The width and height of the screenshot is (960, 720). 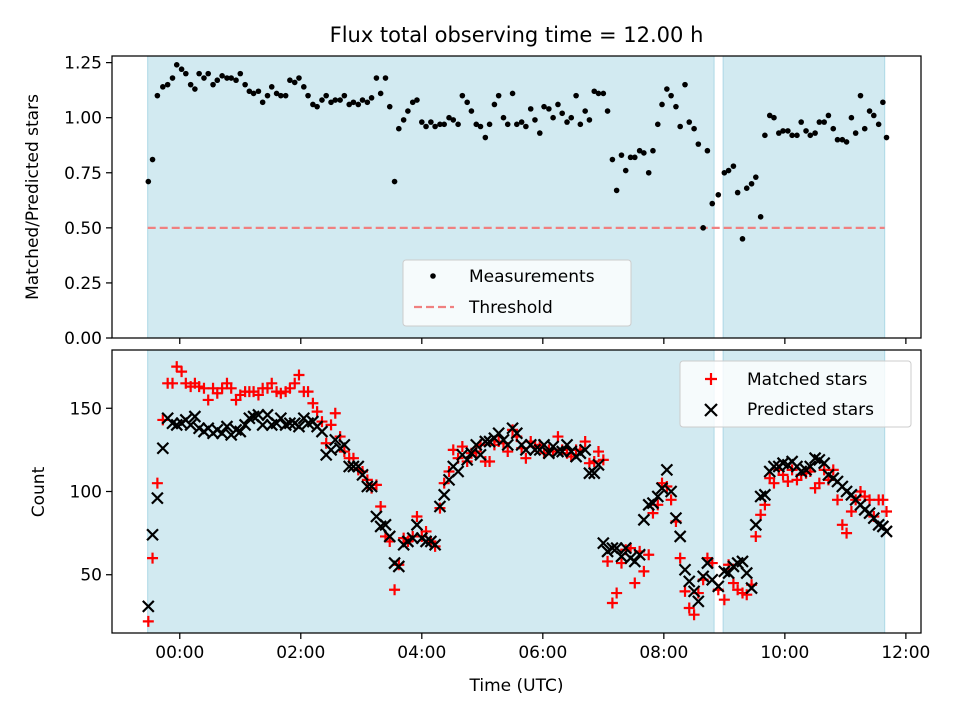 What do you see at coordinates (179, 653) in the screenshot?
I see `x-tick-label: 00:00` at bounding box center [179, 653].